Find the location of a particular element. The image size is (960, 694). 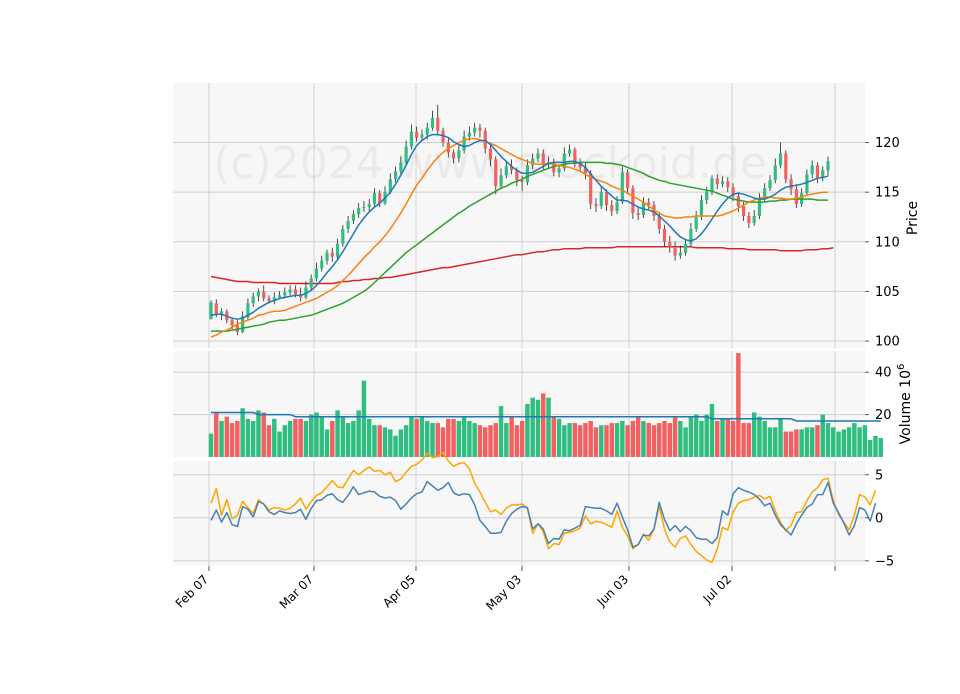

price-axis-label: Price is located at coordinates (913, 218).